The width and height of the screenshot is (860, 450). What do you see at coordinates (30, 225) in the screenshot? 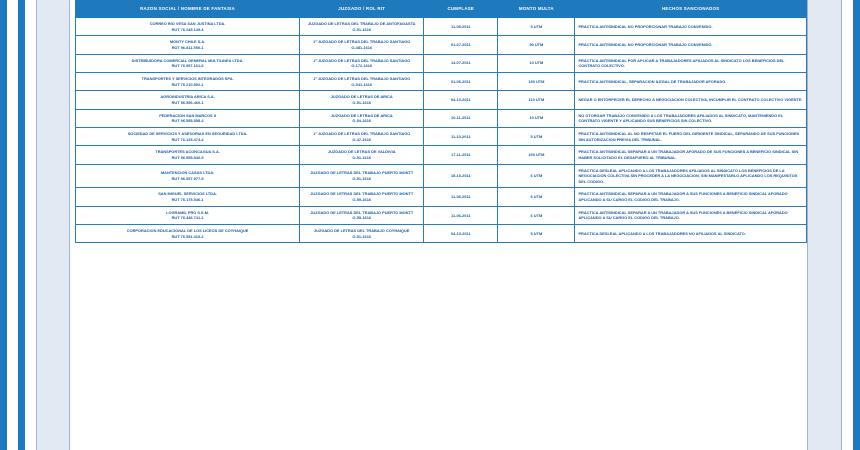
I see `left-inner-gap` at bounding box center [30, 225].